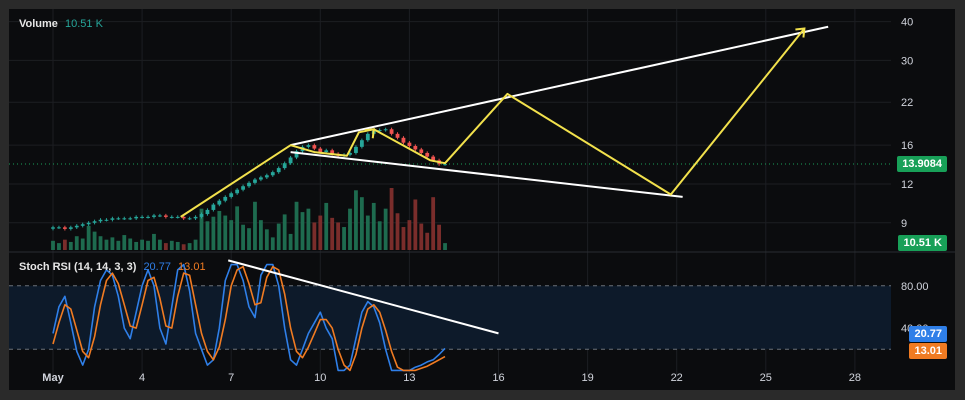 Image resolution: width=965 pixels, height=400 pixels. Describe the element at coordinates (320, 378) in the screenshot. I see `time-tick-label: 10` at that location.